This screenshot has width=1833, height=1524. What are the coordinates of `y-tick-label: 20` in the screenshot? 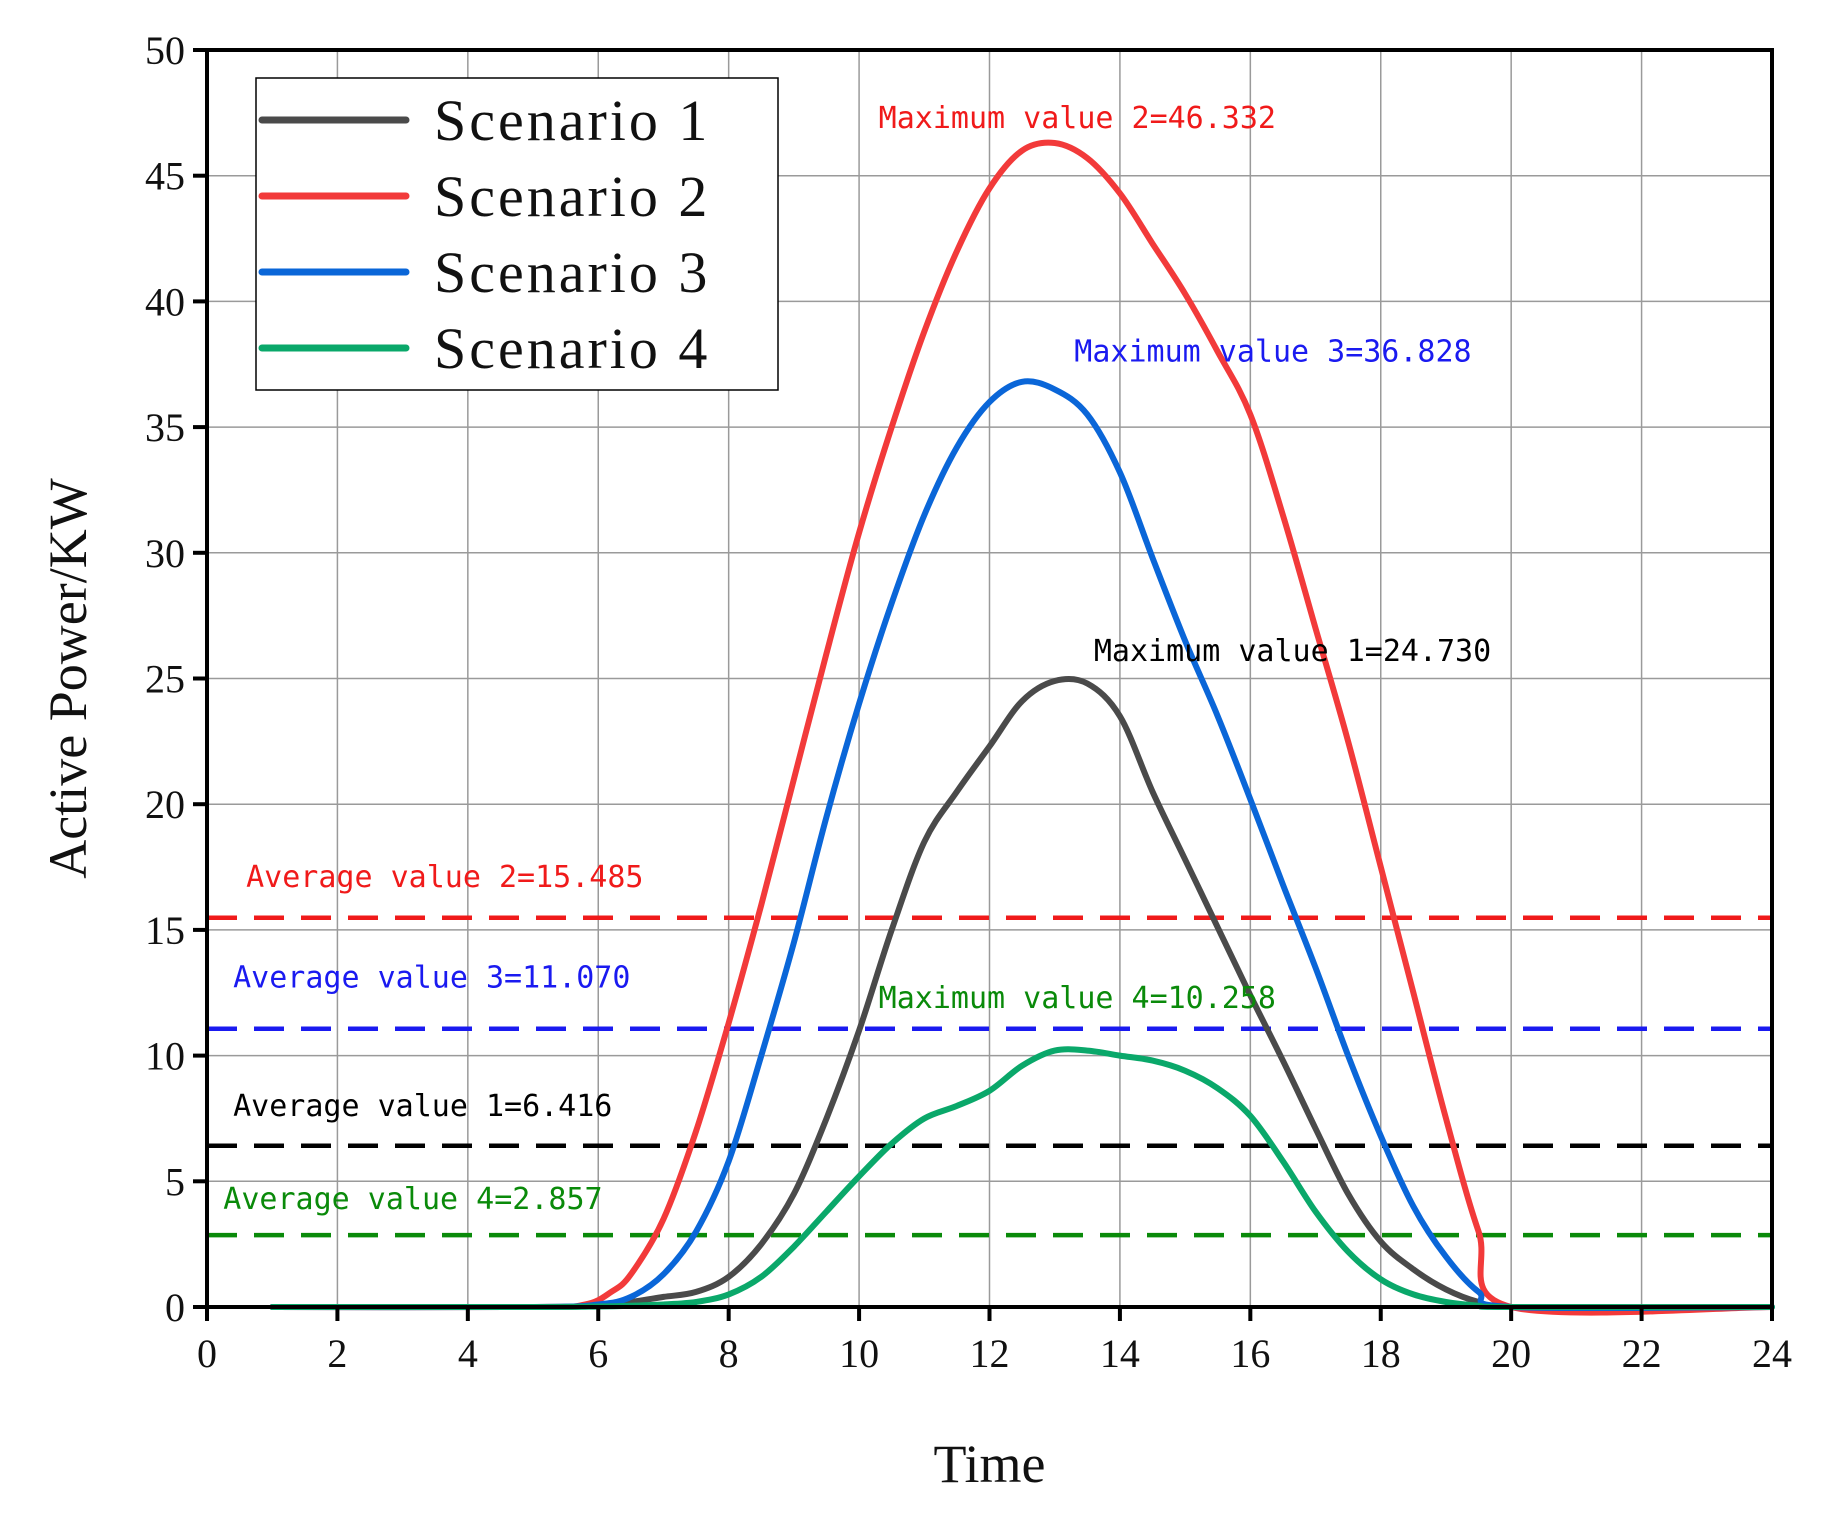 It's located at (165, 804).